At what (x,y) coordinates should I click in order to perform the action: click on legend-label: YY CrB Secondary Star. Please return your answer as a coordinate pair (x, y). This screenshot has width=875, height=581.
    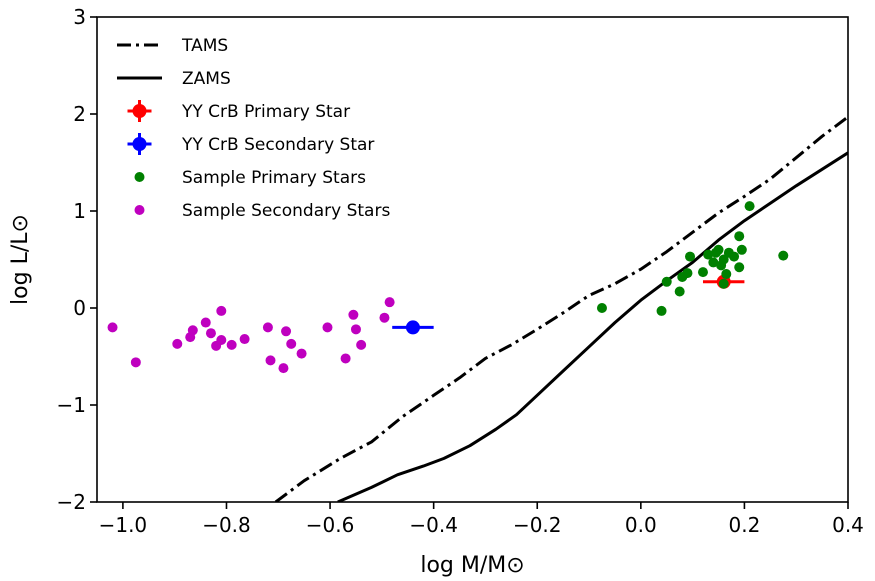
    Looking at the image, I should click on (277, 145).